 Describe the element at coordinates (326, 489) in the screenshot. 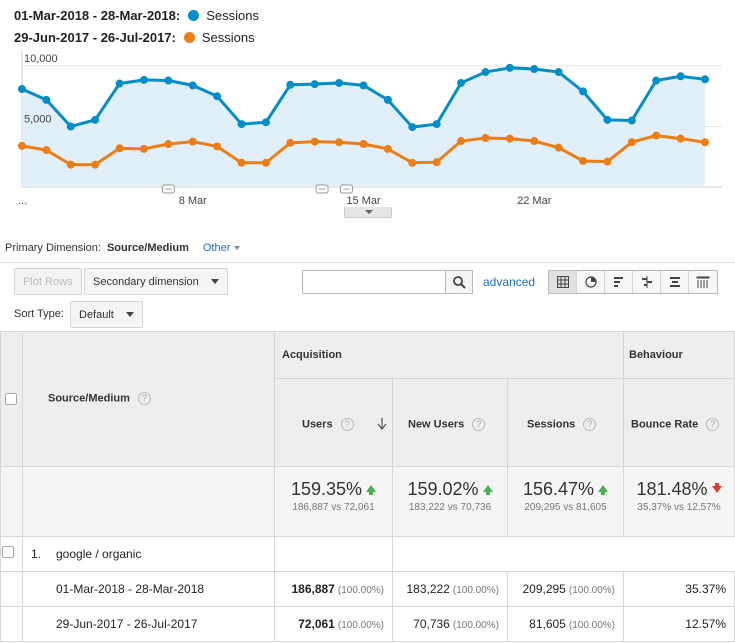

I see `users-total-pct-text: 159.35%` at that location.